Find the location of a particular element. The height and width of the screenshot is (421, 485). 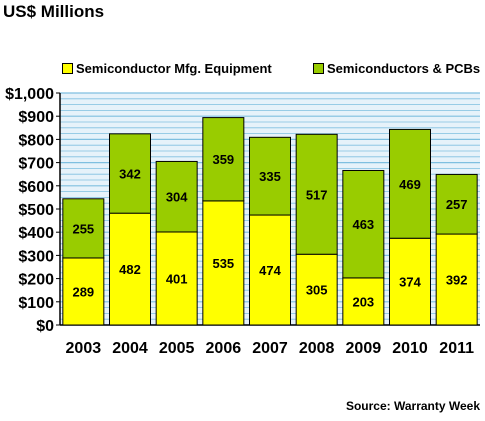

y-tick-label: $500 is located at coordinates (36, 210).